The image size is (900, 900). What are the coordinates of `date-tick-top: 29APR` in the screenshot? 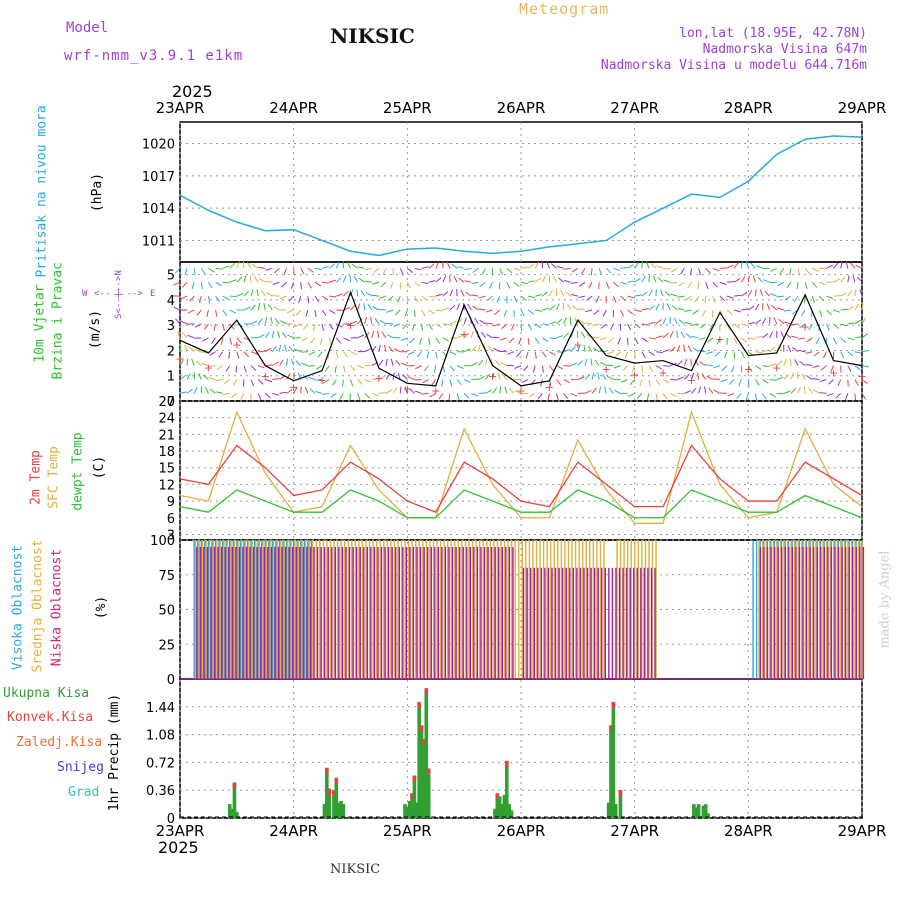 It's located at (862, 108).